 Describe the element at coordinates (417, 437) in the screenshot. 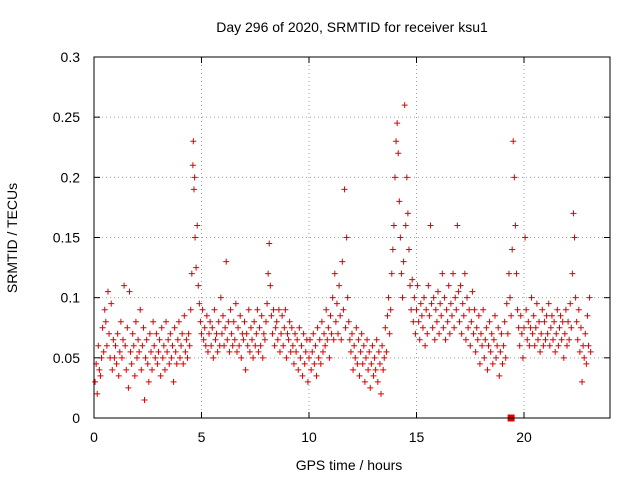

I see `x-tick-label: 15` at that location.